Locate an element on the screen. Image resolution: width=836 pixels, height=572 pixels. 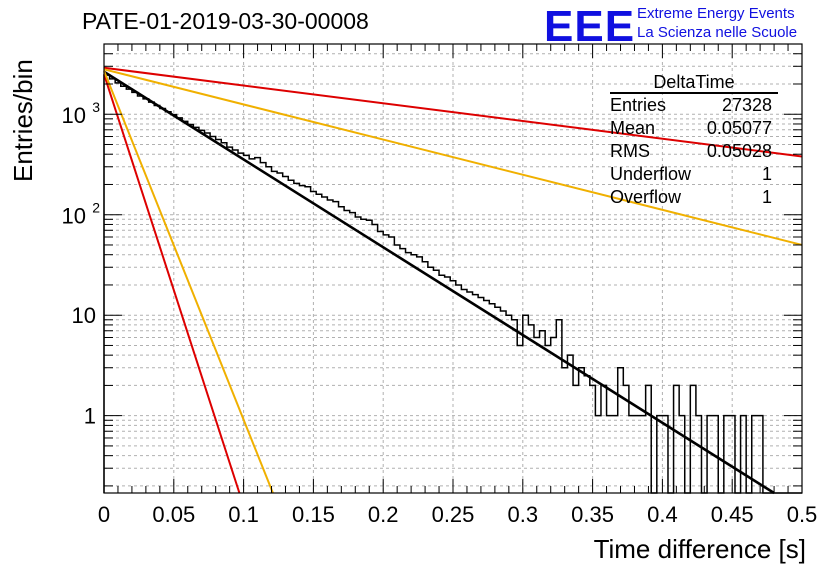
stats-label: Entries is located at coordinates (638, 105).